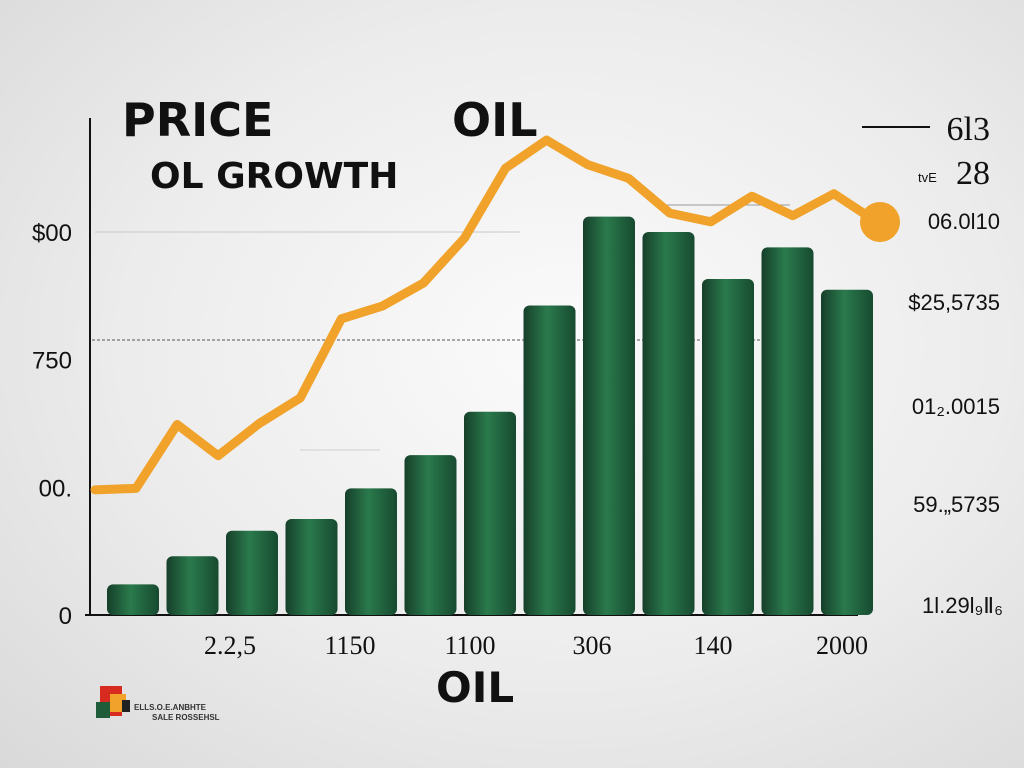 Image resolution: width=1024 pixels, height=768 pixels. What do you see at coordinates (495, 120) in the screenshot?
I see `chart-title-secondary: OIL` at bounding box center [495, 120].